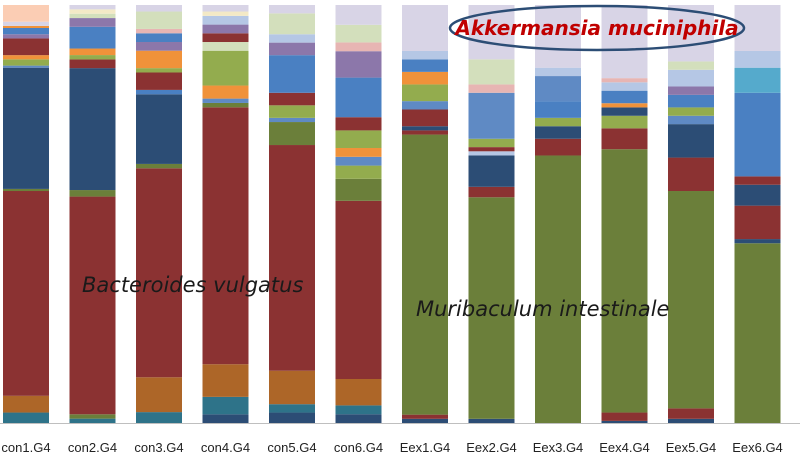  I want to click on bar-Eex1.G4, so click(425, 214).